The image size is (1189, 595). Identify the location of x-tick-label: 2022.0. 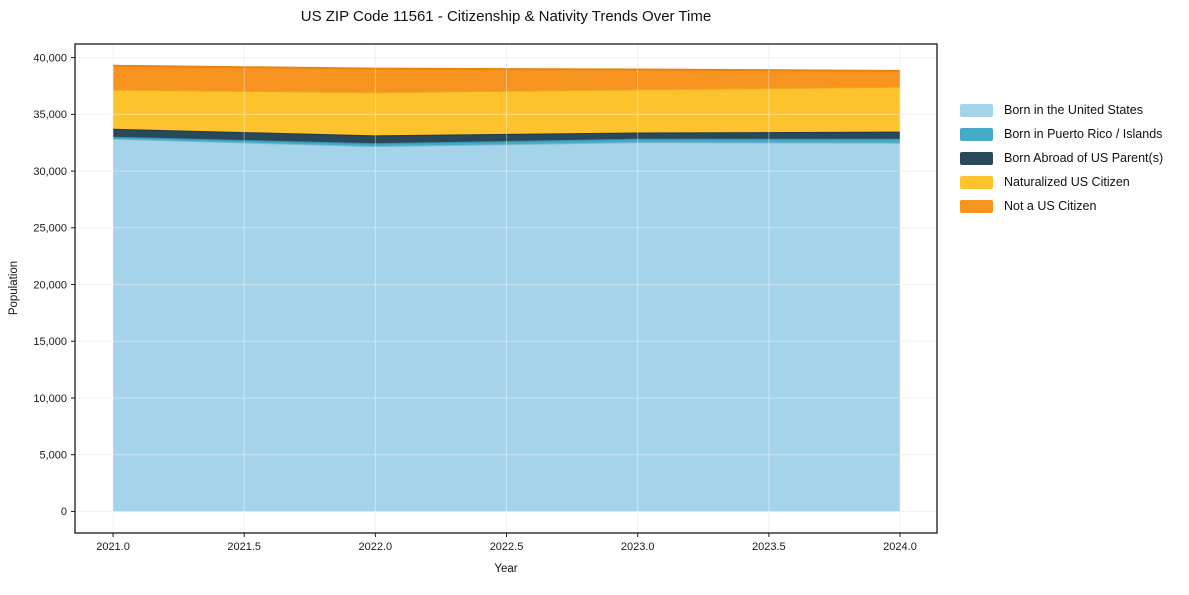
(376, 547).